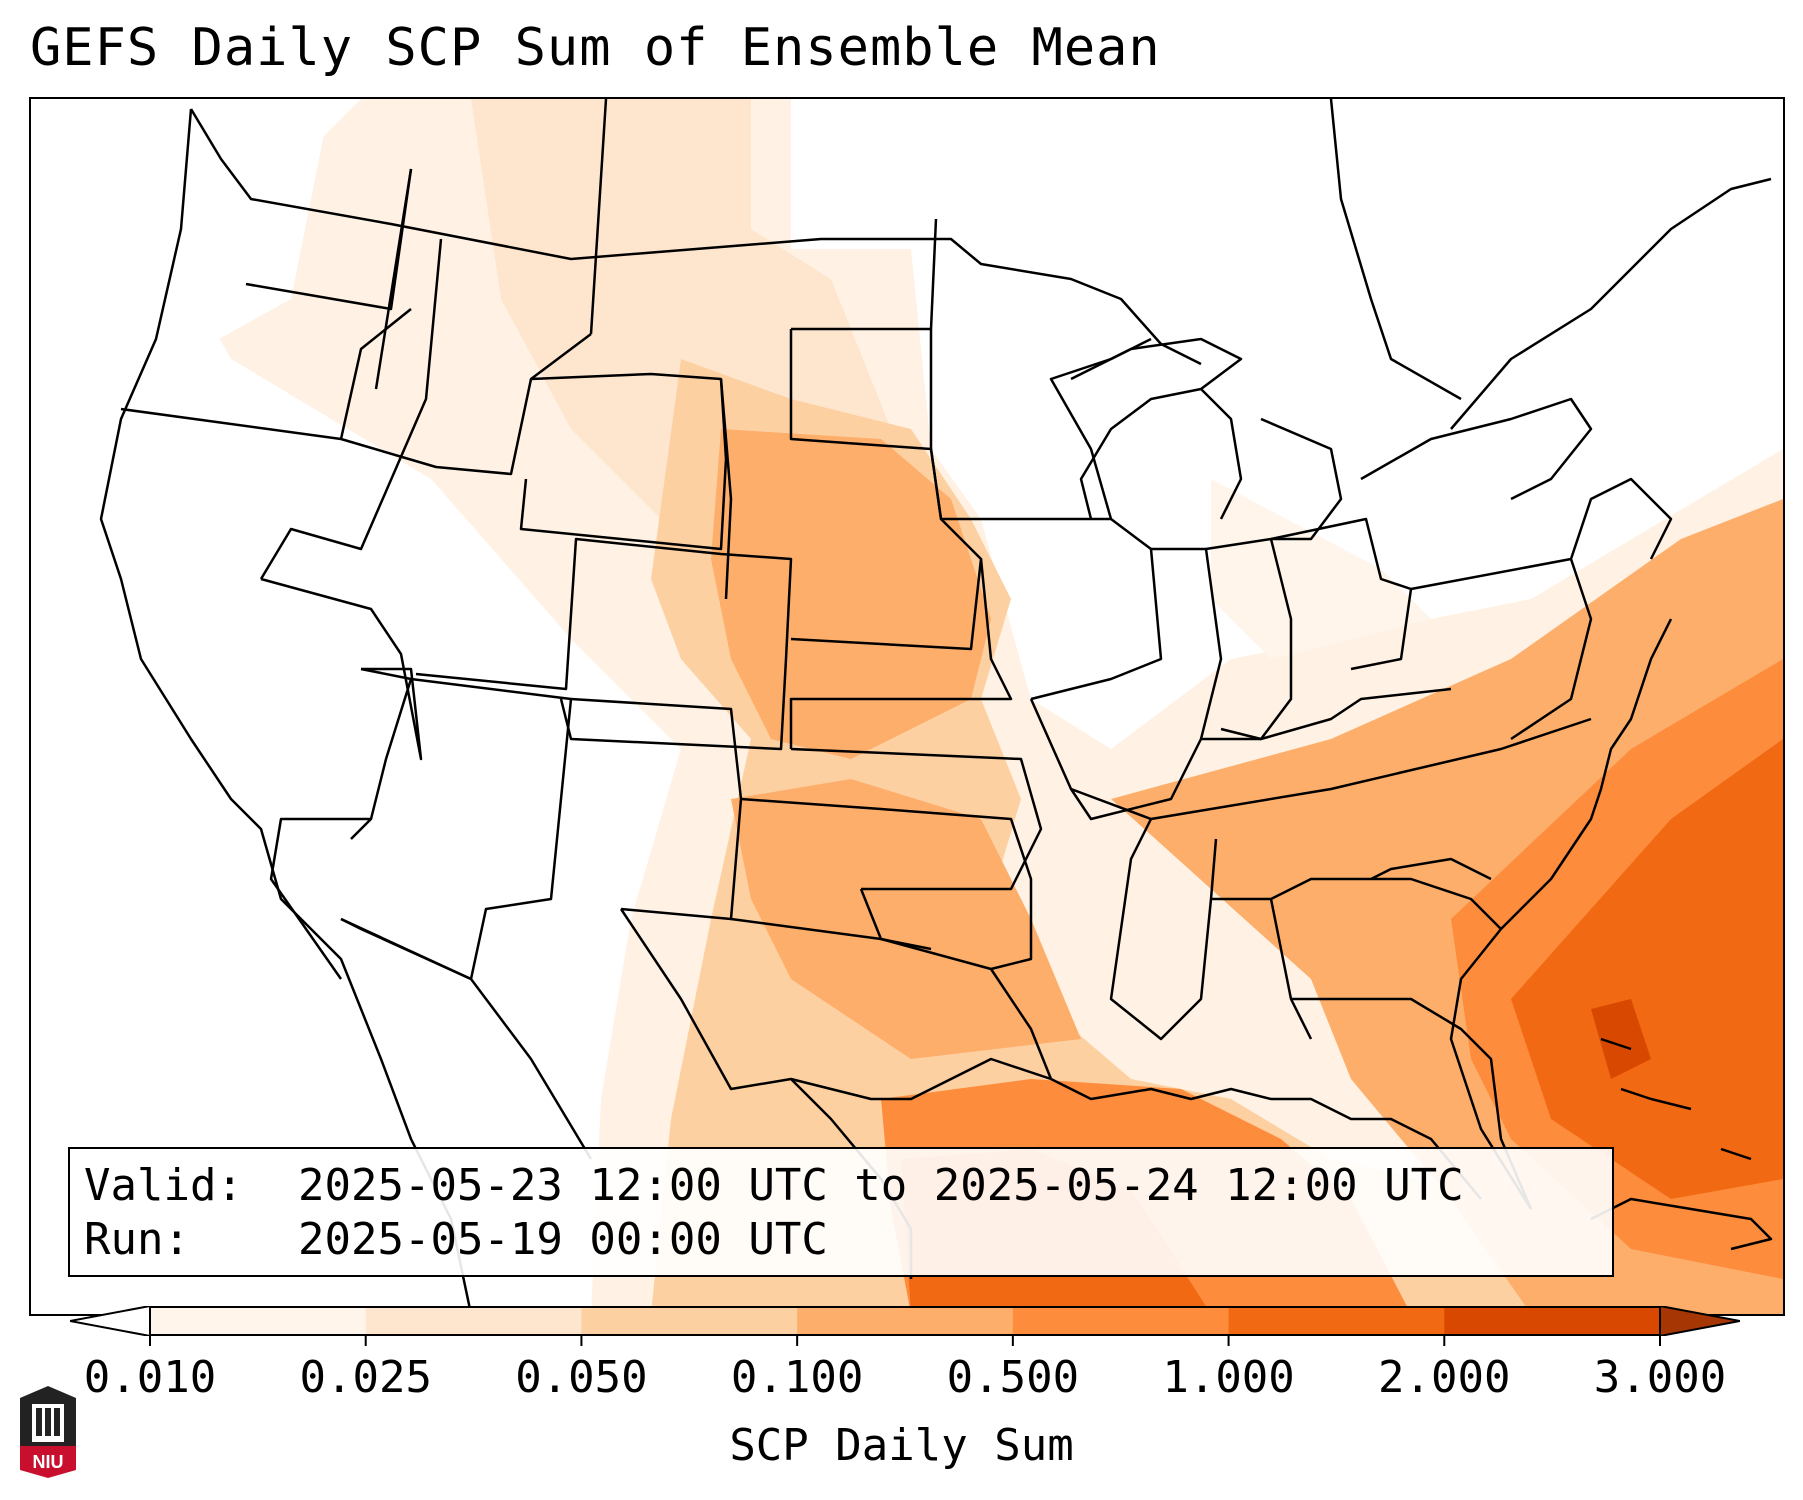  Describe the element at coordinates (48, 1462) in the screenshot. I see `niu-logo-text: NIU` at that location.